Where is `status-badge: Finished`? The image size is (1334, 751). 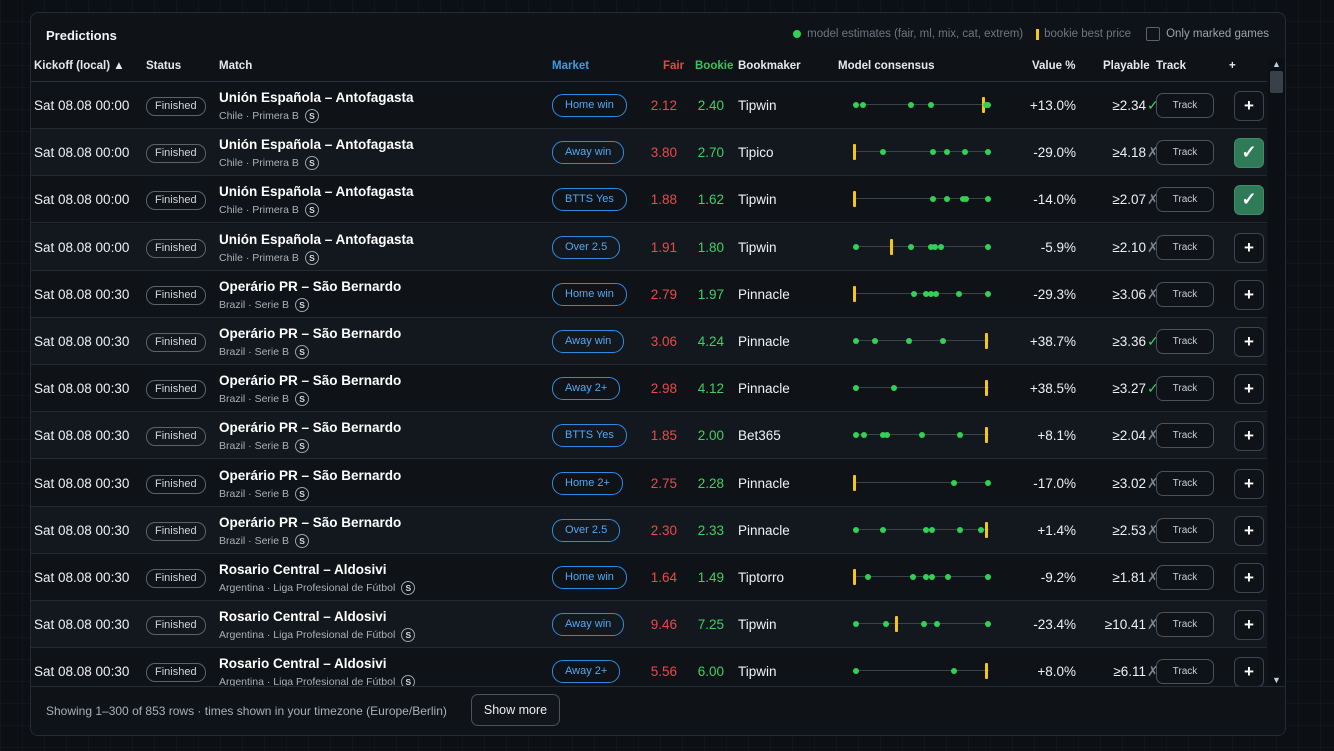 status-badge: Finished is located at coordinates (176, 201).